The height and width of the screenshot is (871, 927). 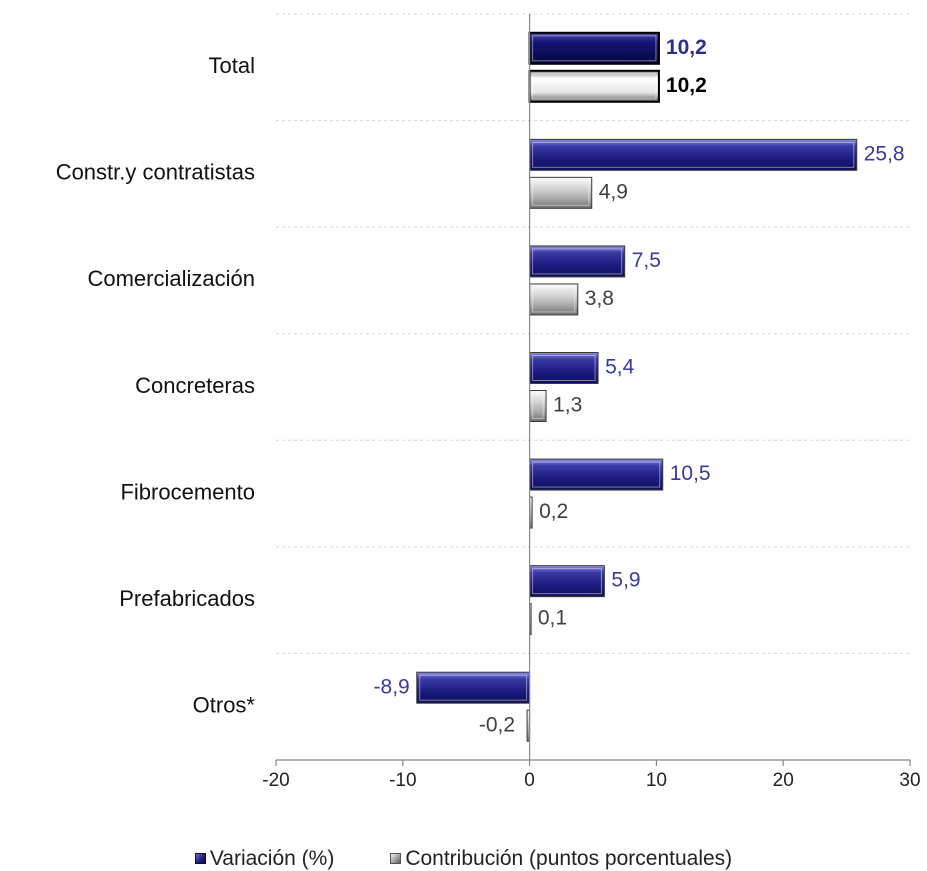 I want to click on category-label: Otros*, so click(x=224, y=705).